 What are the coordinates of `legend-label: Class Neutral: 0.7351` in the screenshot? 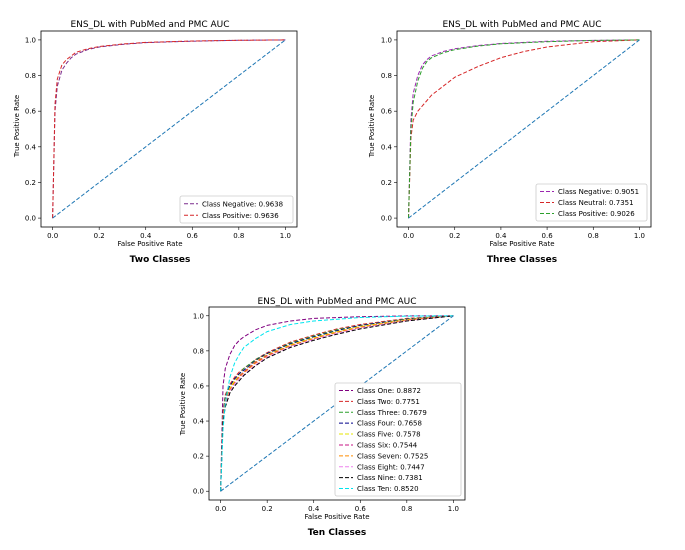 It's located at (596, 203).